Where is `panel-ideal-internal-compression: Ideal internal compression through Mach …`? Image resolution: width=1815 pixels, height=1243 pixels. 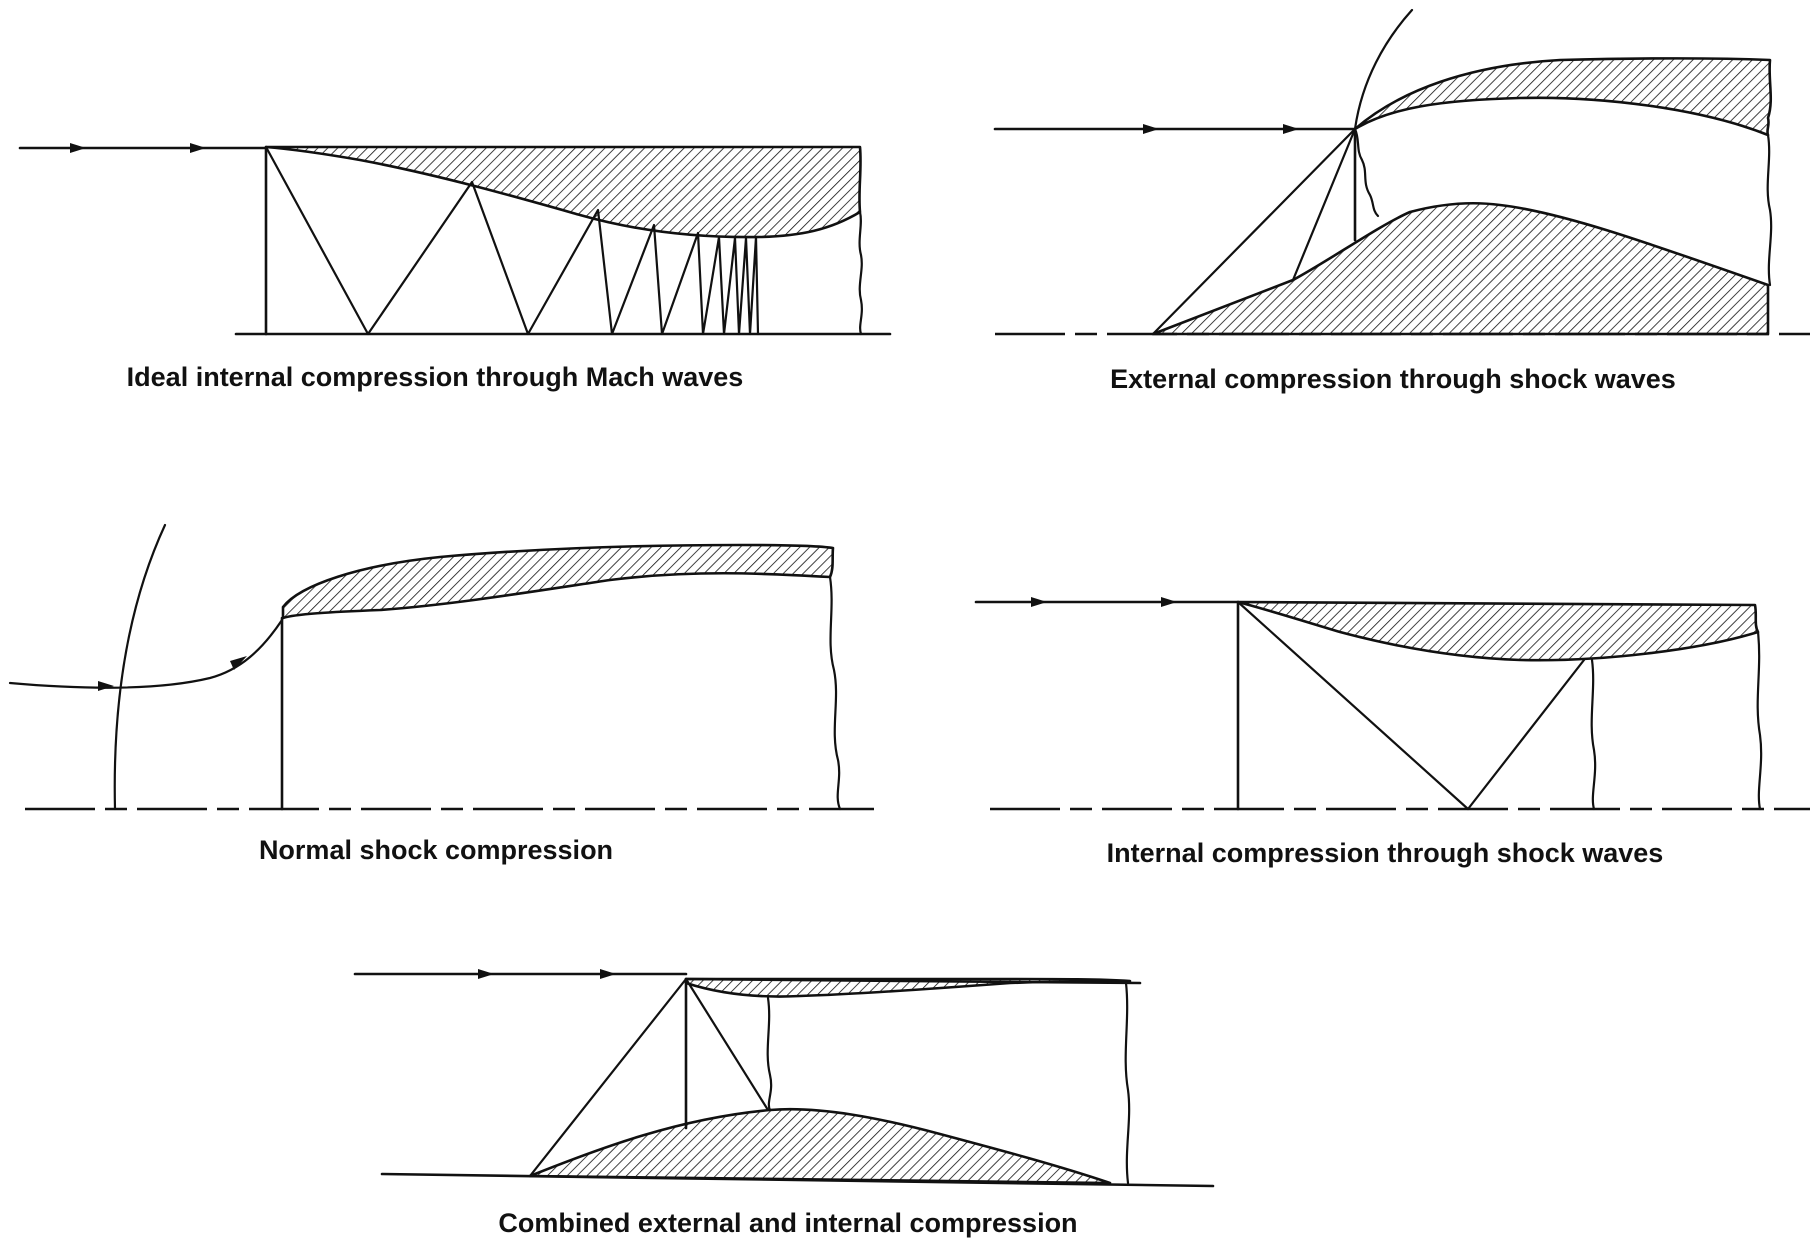
panel-ideal-internal-compression: Ideal internal compression through Mach … is located at coordinates (455, 267).